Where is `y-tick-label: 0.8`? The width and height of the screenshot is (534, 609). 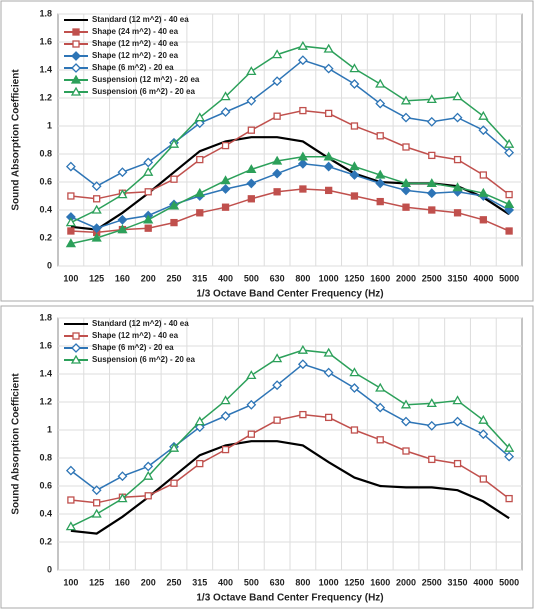
y-tick-label: 0.8 is located at coordinates (45, 153).